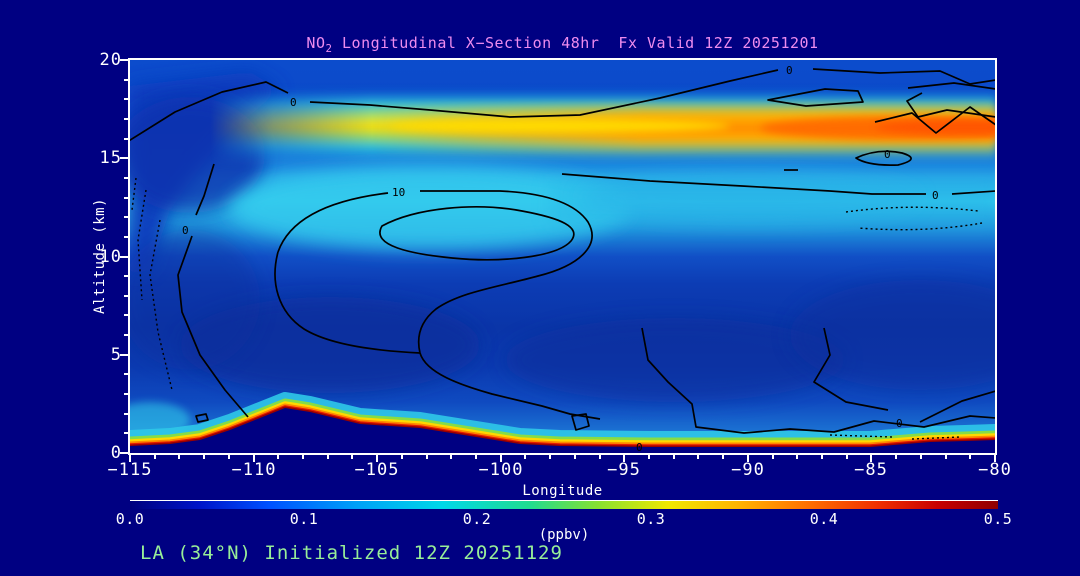 This screenshot has height=576, width=1080. Describe the element at coordinates (624, 470) in the screenshot. I see `x-tick-label-95: −95` at that location.